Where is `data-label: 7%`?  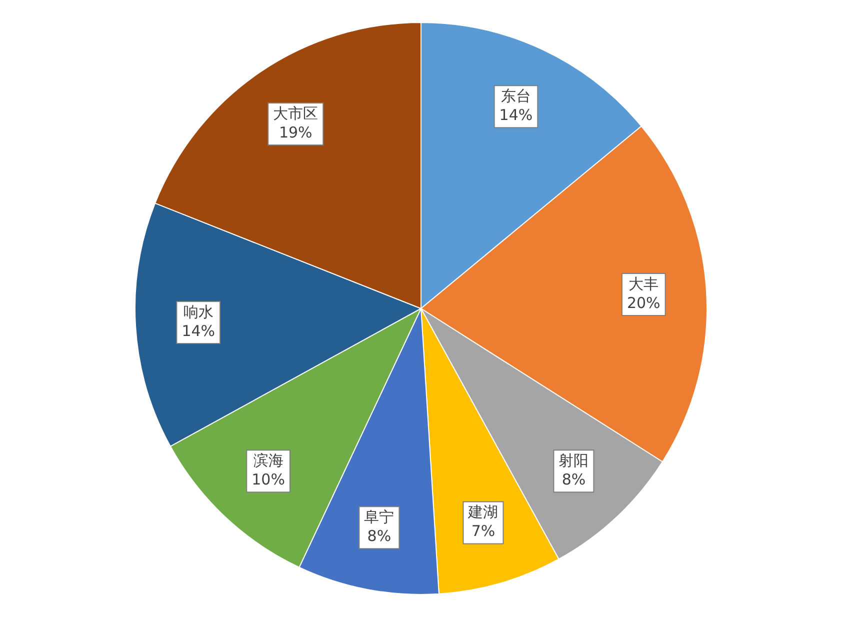
data-label: 7% is located at coordinates (483, 531).